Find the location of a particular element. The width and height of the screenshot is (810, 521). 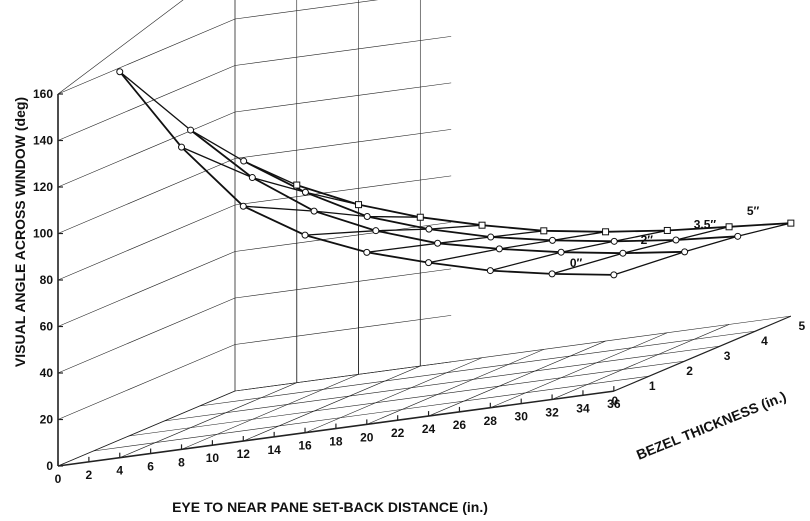

x-tick-label: 0 is located at coordinates (58, 479).